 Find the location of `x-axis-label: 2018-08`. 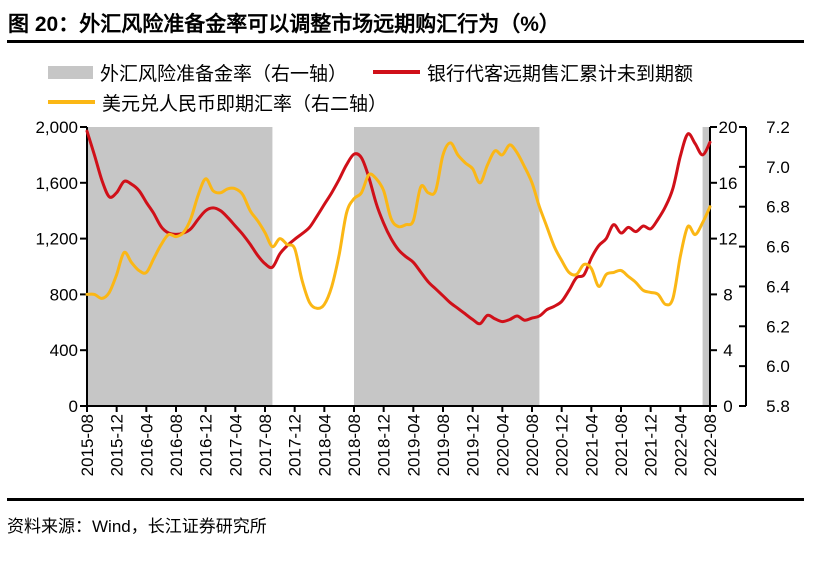

x-axis-label: 2018-08 is located at coordinates (354, 445).